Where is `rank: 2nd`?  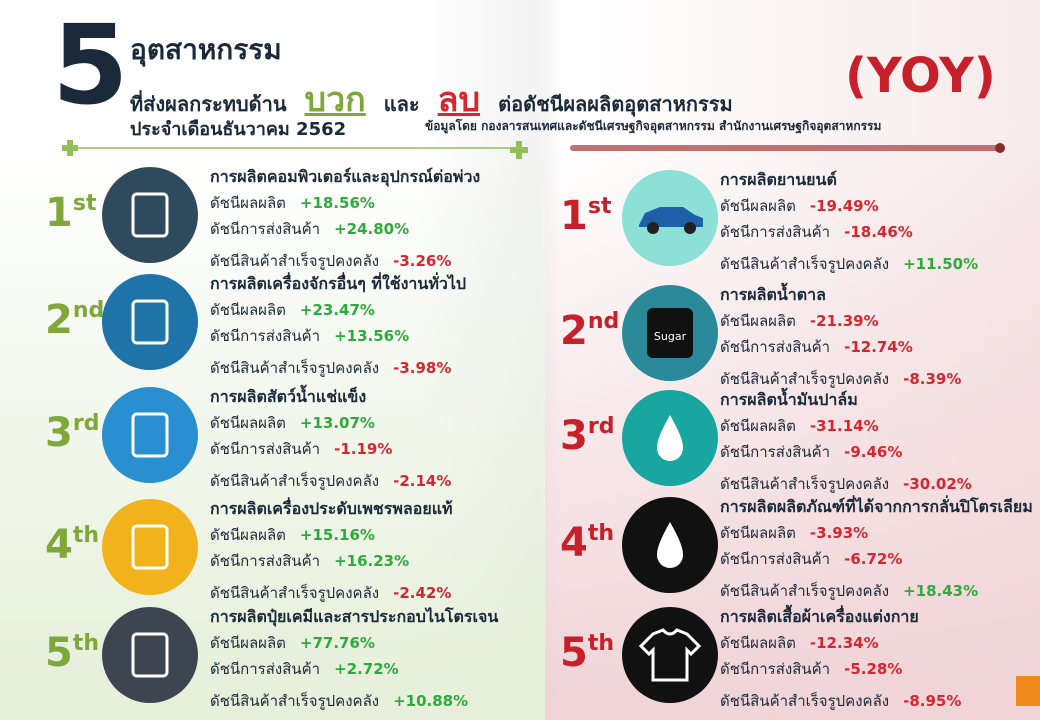
rank: 2nd is located at coordinates (75, 319).